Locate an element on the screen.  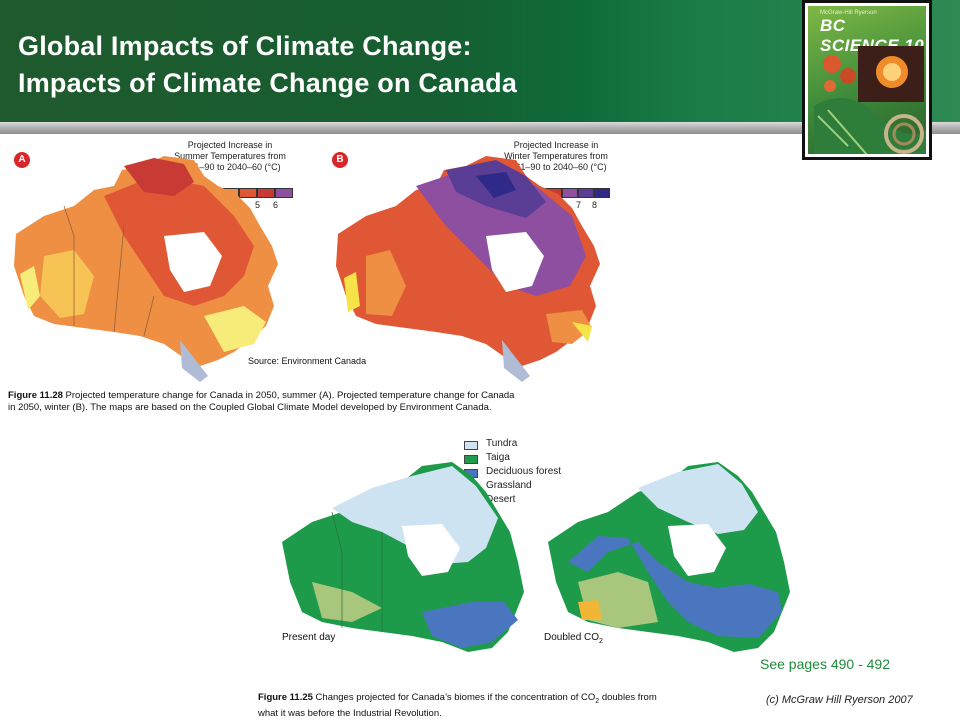
map-b-legend-title-2: Winter Temperatures from is located at coordinates (556, 156).